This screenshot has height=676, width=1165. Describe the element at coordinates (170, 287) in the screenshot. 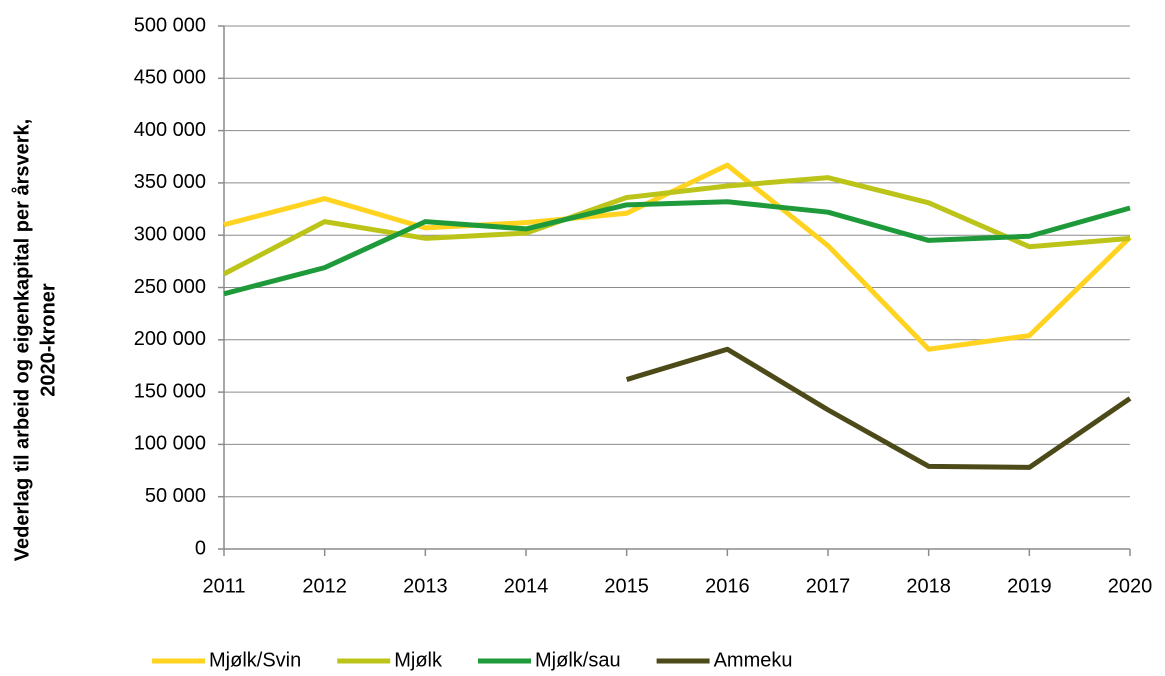

I see `y-tick-label: 250 000` at that location.